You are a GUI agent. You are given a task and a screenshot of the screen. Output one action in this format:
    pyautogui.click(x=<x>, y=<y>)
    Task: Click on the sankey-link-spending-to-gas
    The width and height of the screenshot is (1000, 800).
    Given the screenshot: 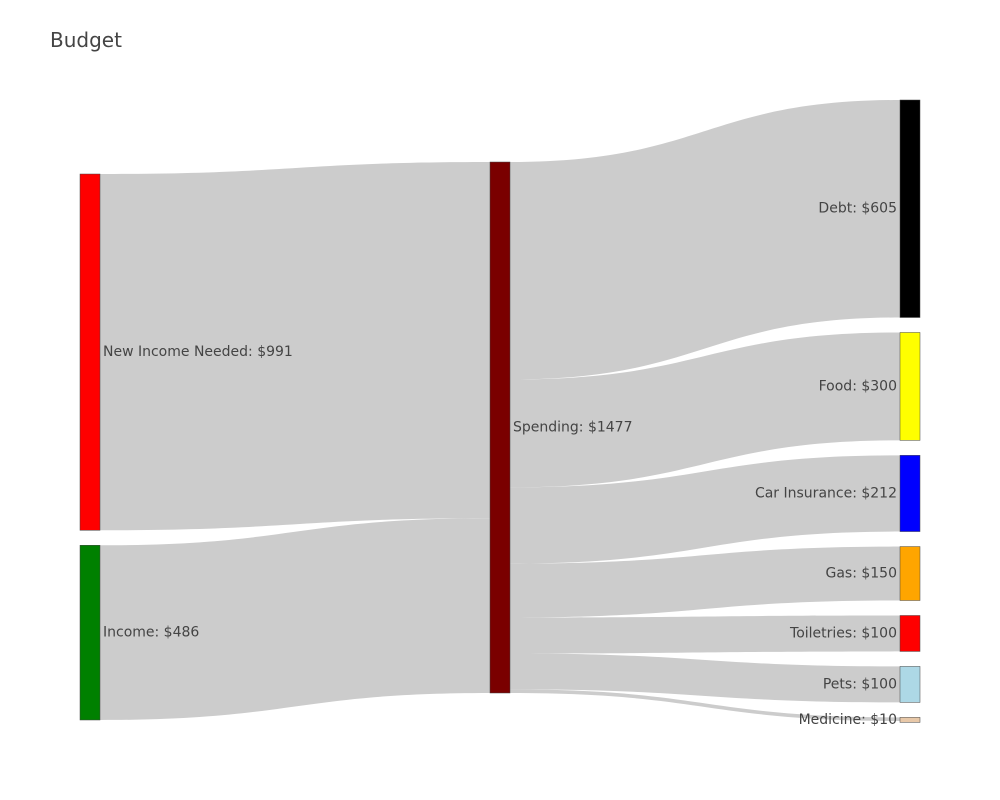 What is the action you would take?
    pyautogui.click(x=705, y=582)
    